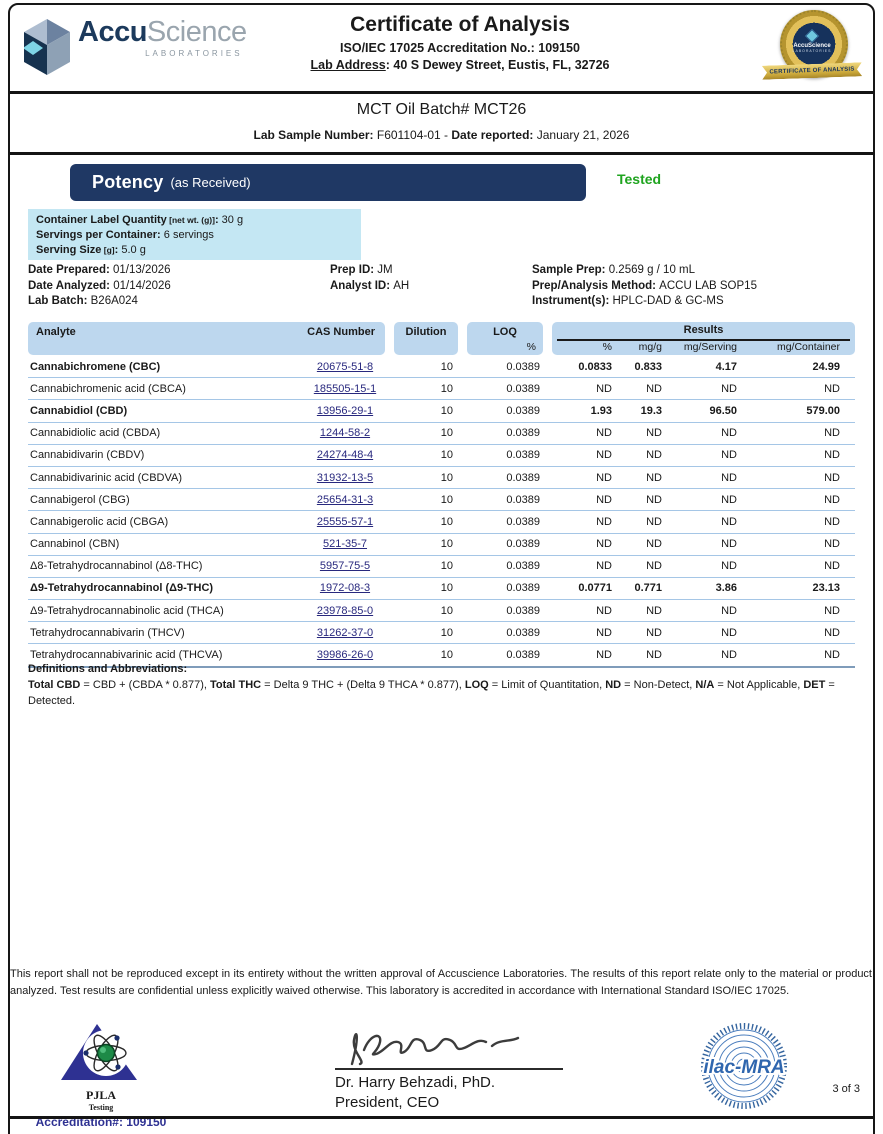  Describe the element at coordinates (607, 347) in the screenshot. I see `result-unit-label: %` at that location.